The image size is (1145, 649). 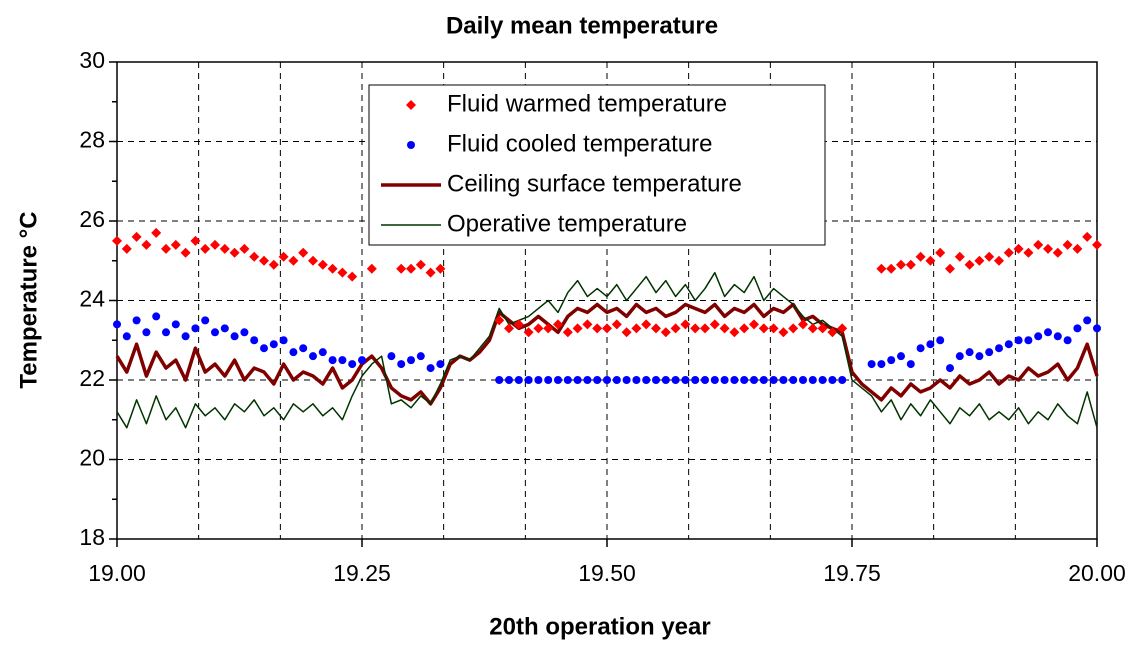 What do you see at coordinates (28, 299) in the screenshot?
I see `y-axis-title: Temperature °C` at bounding box center [28, 299].